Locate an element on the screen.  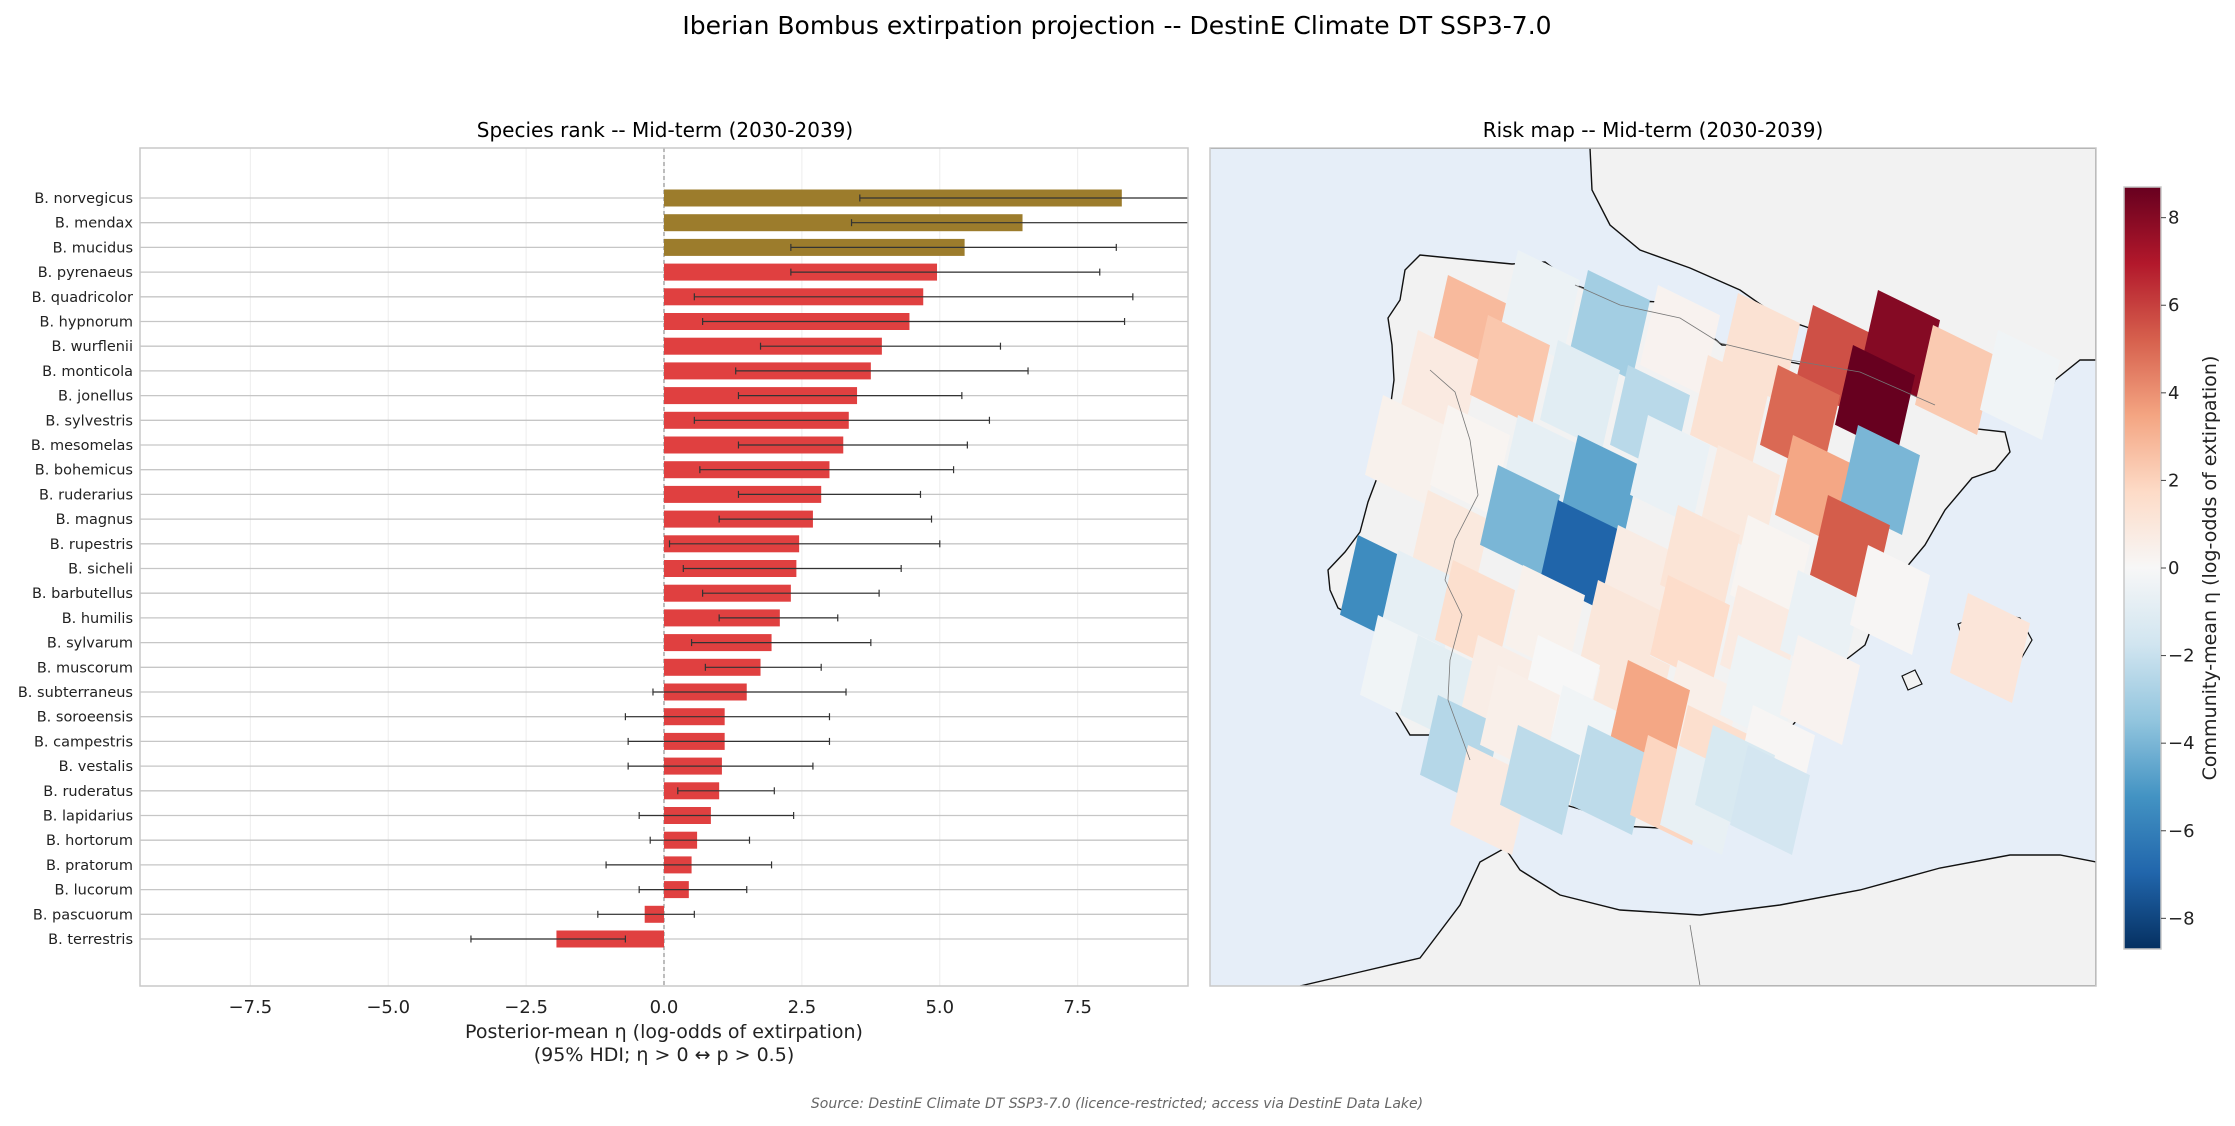
colorbar-tick-label: 4 is located at coordinates (2173, 393).